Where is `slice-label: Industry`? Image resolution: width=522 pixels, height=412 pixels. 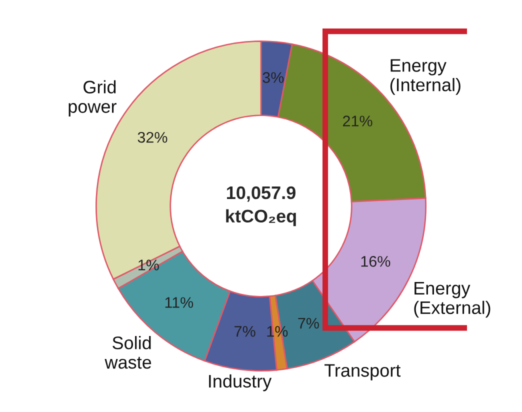 slice-label: Industry is located at coordinates (240, 383).